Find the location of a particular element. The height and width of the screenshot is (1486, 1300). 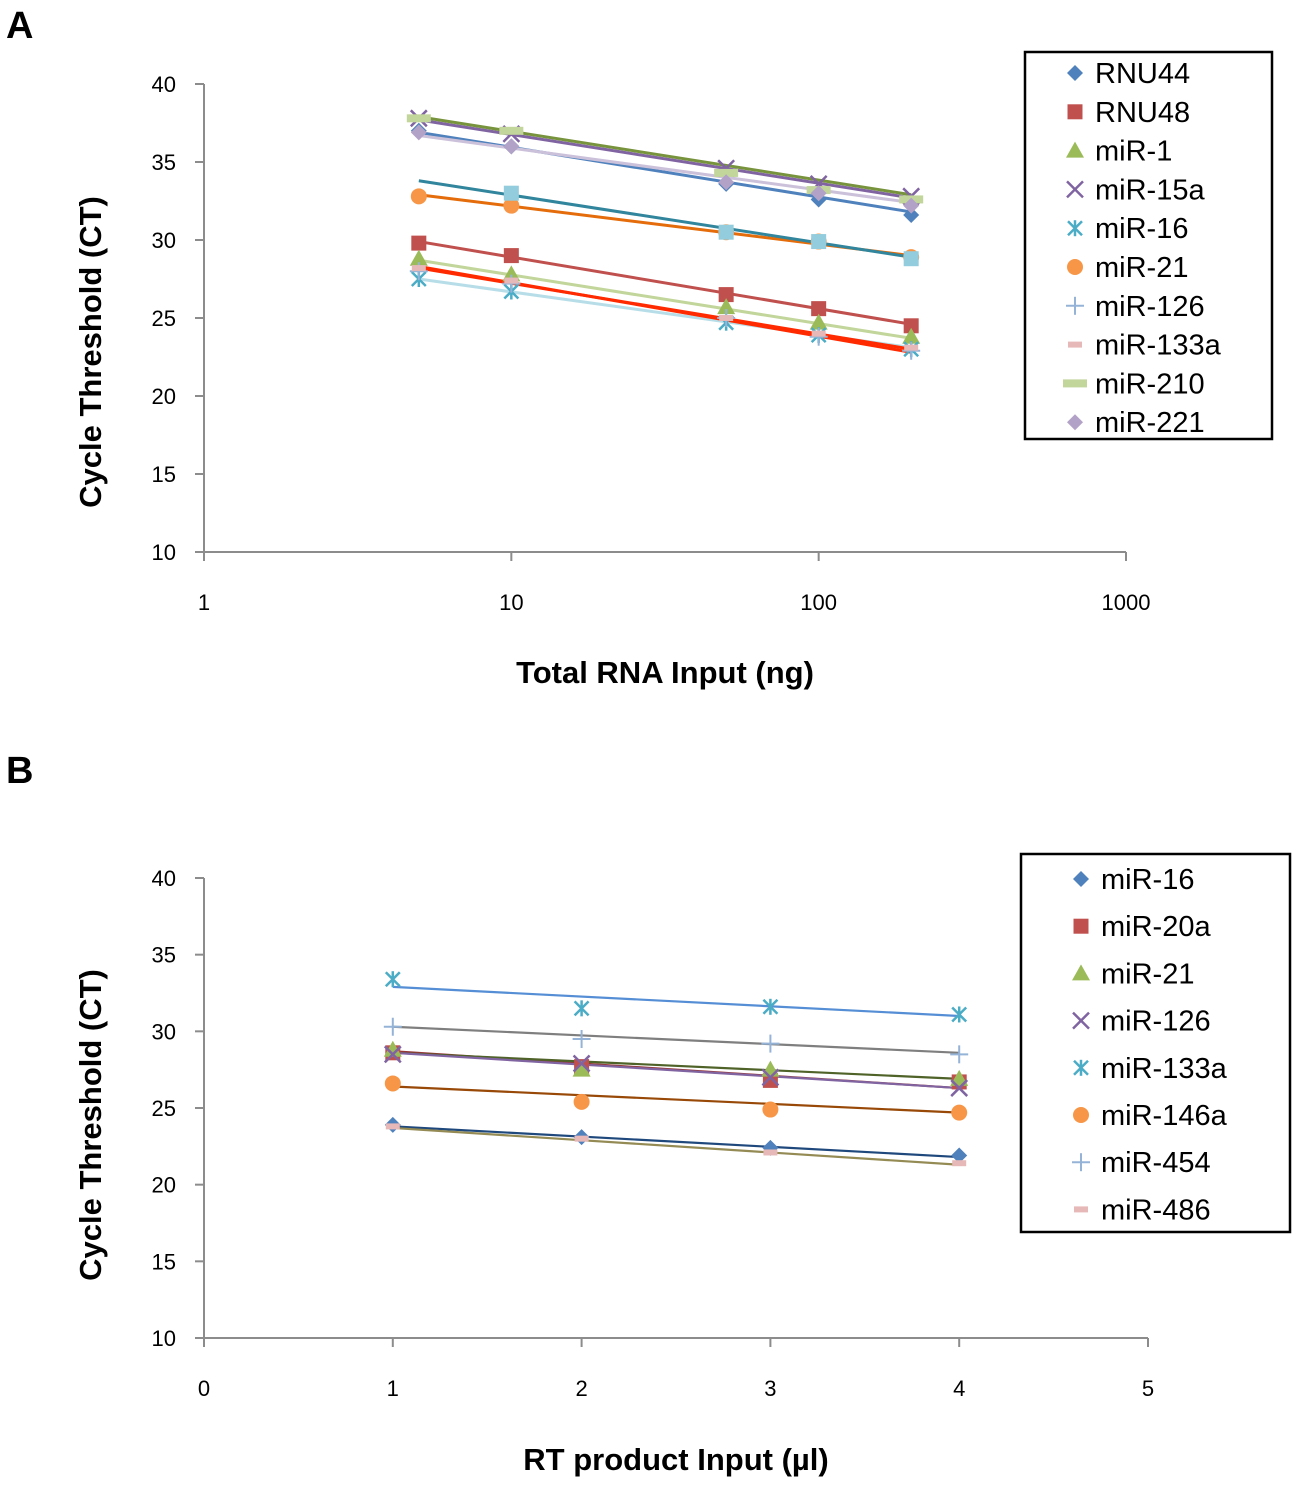

legend-label: miR-1 is located at coordinates (1133, 152).